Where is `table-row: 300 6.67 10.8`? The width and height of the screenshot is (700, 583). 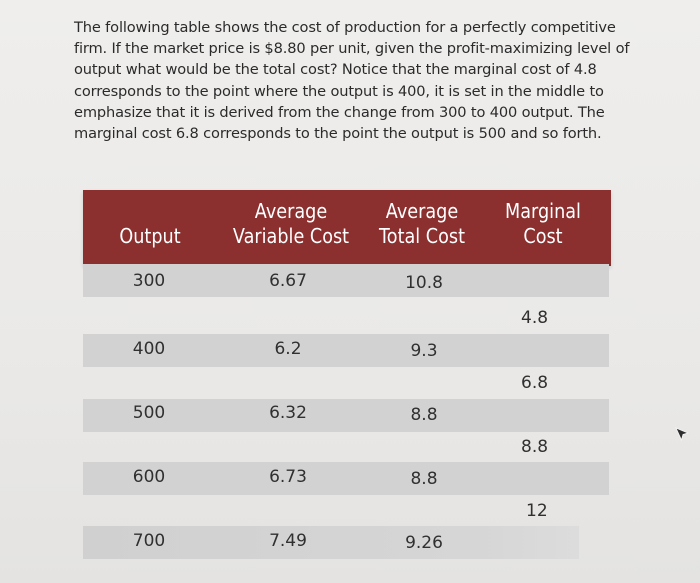 table-row: 300 6.67 10.8 is located at coordinates (346, 280).